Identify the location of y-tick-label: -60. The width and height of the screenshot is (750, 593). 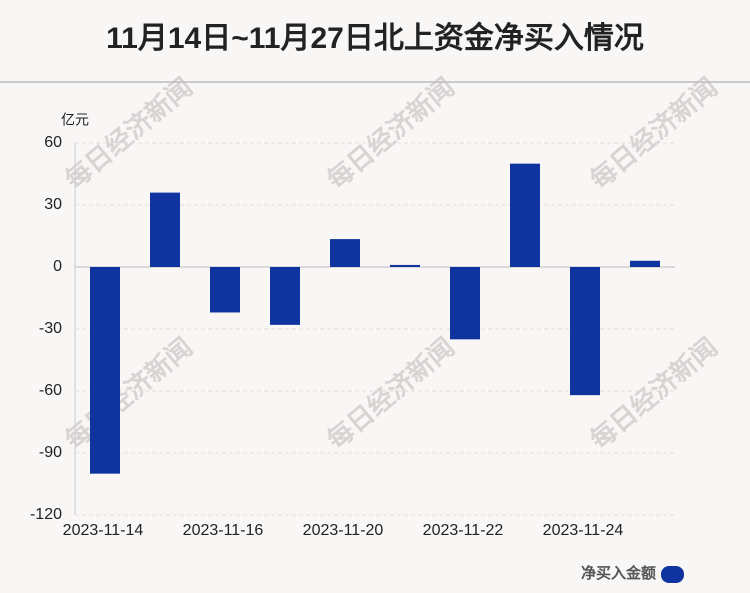
(50, 390).